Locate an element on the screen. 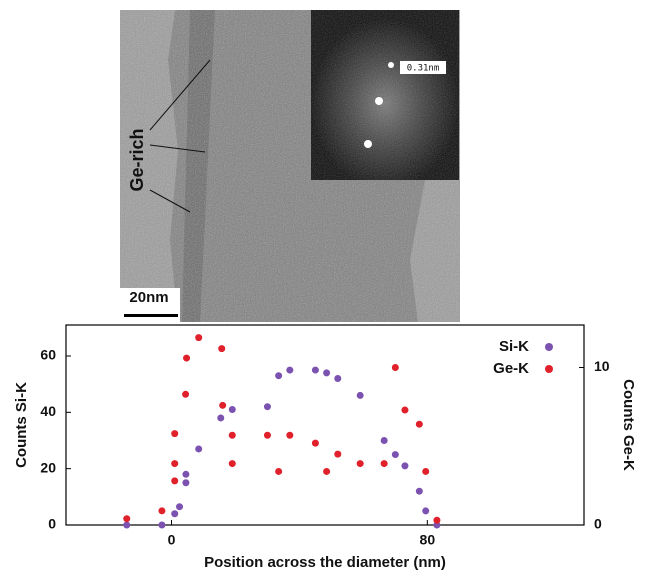 Image resolution: width=648 pixels, height=582 pixels. x-tick-label: 0 is located at coordinates (172, 540).